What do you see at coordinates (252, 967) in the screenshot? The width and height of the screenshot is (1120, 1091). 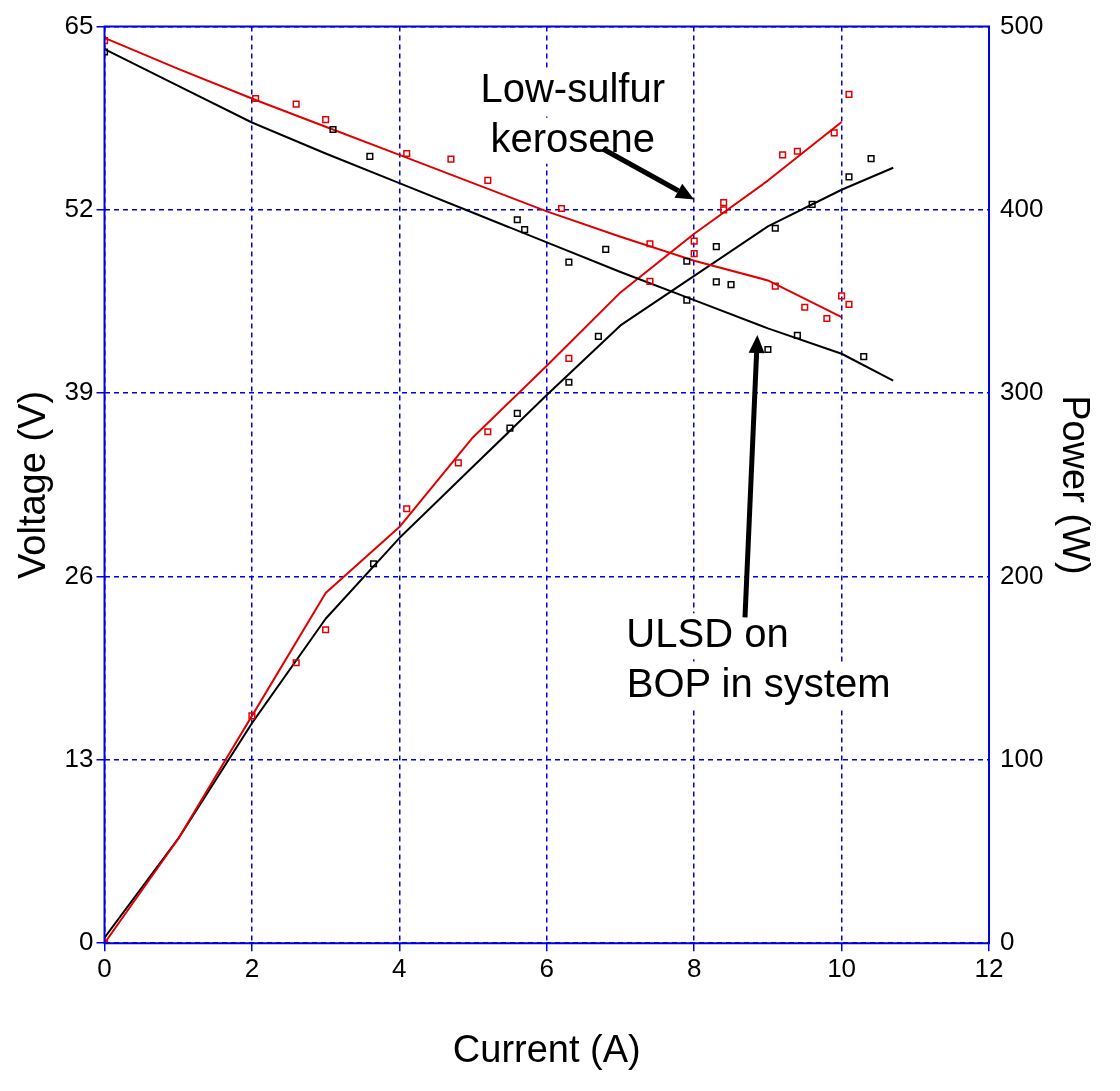 I see `x-tick-label: 2` at bounding box center [252, 967].